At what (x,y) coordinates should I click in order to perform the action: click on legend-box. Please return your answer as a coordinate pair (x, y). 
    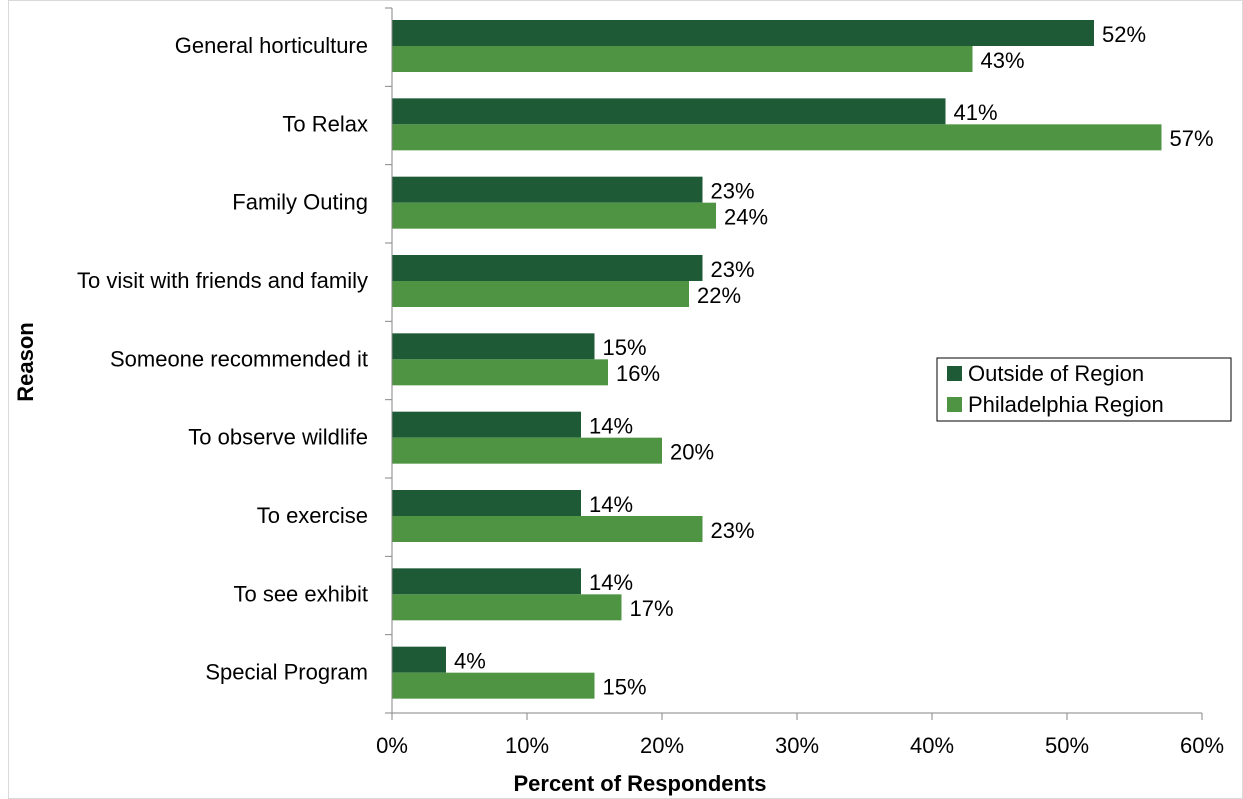
    Looking at the image, I should click on (1084, 389).